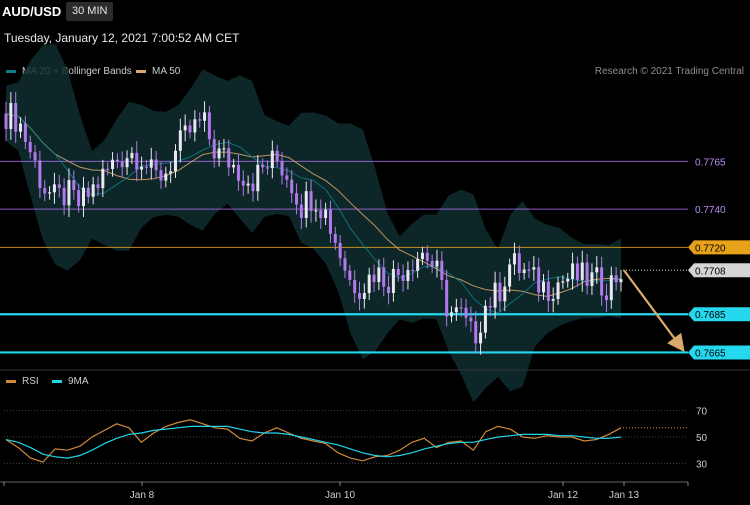 Image resolution: width=750 pixels, height=505 pixels. What do you see at coordinates (719, 270) in the screenshot?
I see `price-tag: 0.7708` at bounding box center [719, 270].